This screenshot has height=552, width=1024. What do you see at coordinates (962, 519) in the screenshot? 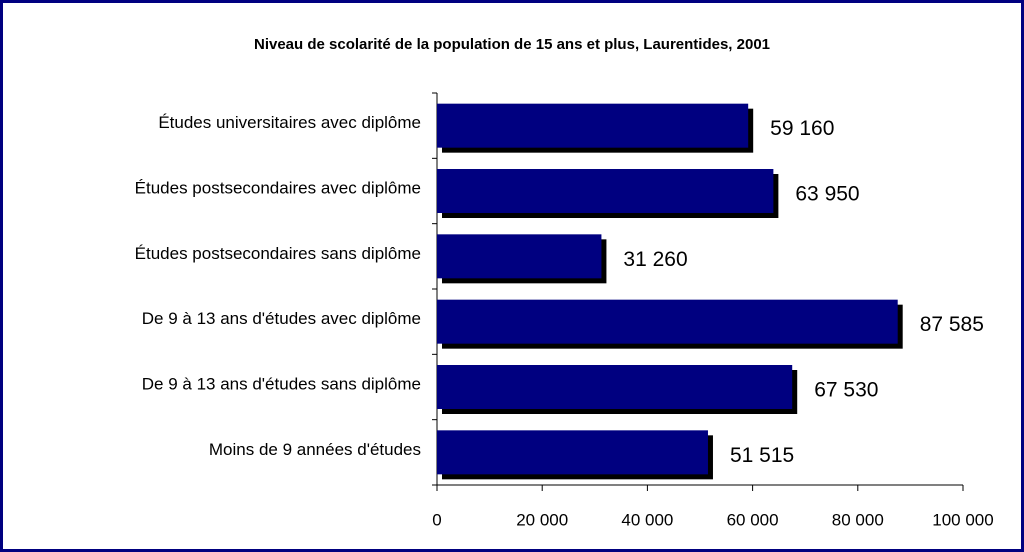
I see `x-tick-label: 100 000` at bounding box center [962, 519].